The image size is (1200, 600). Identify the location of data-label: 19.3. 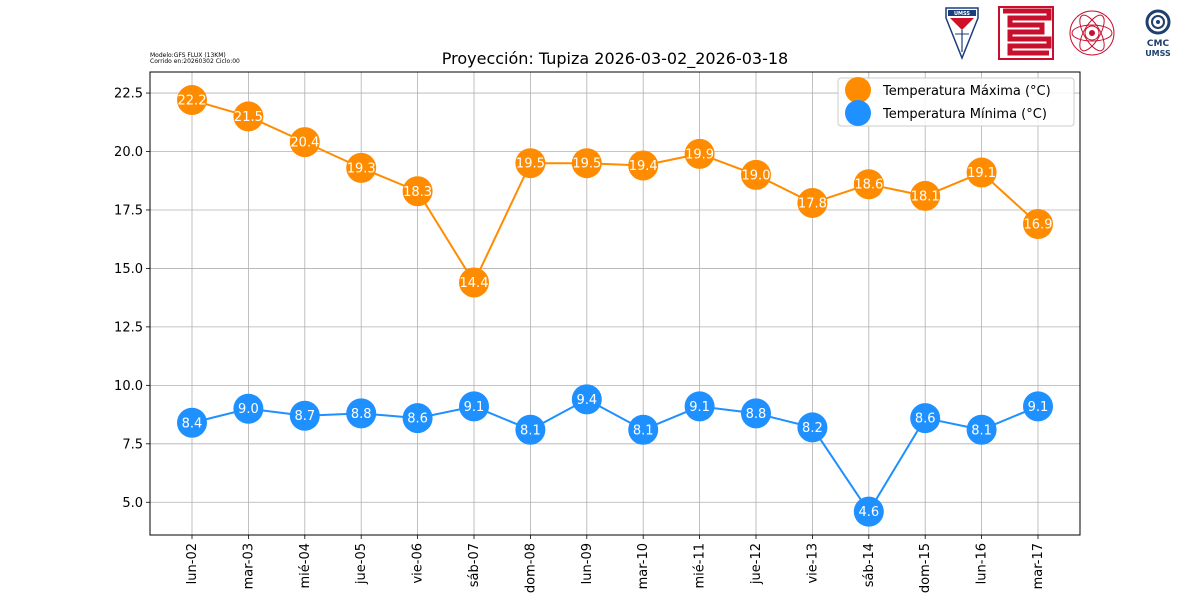
(361, 168).